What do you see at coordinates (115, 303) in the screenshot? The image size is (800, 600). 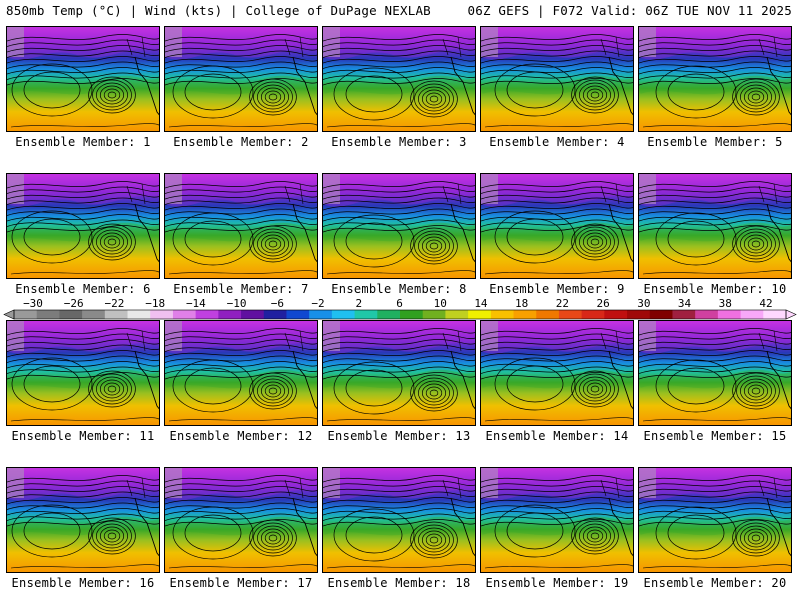 I see `colorbar-tick-label: −22` at bounding box center [115, 303].